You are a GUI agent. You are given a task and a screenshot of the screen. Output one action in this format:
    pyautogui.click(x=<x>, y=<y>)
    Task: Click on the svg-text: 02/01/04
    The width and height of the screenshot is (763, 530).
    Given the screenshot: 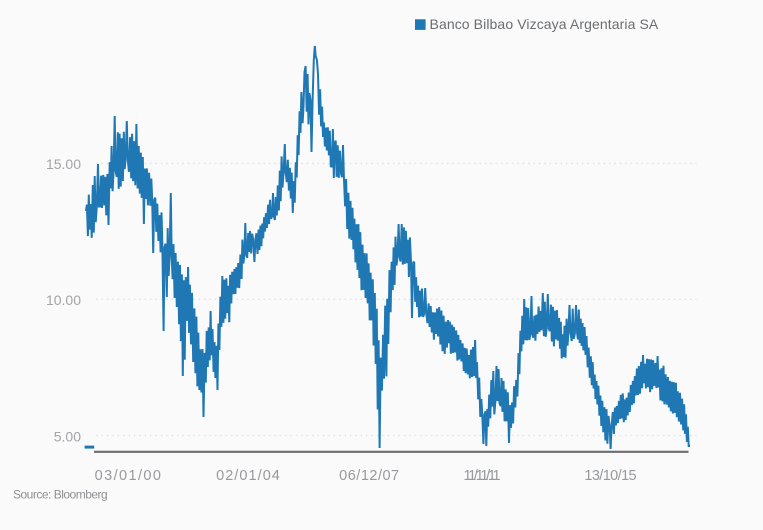 What is the action you would take?
    pyautogui.click(x=248, y=476)
    